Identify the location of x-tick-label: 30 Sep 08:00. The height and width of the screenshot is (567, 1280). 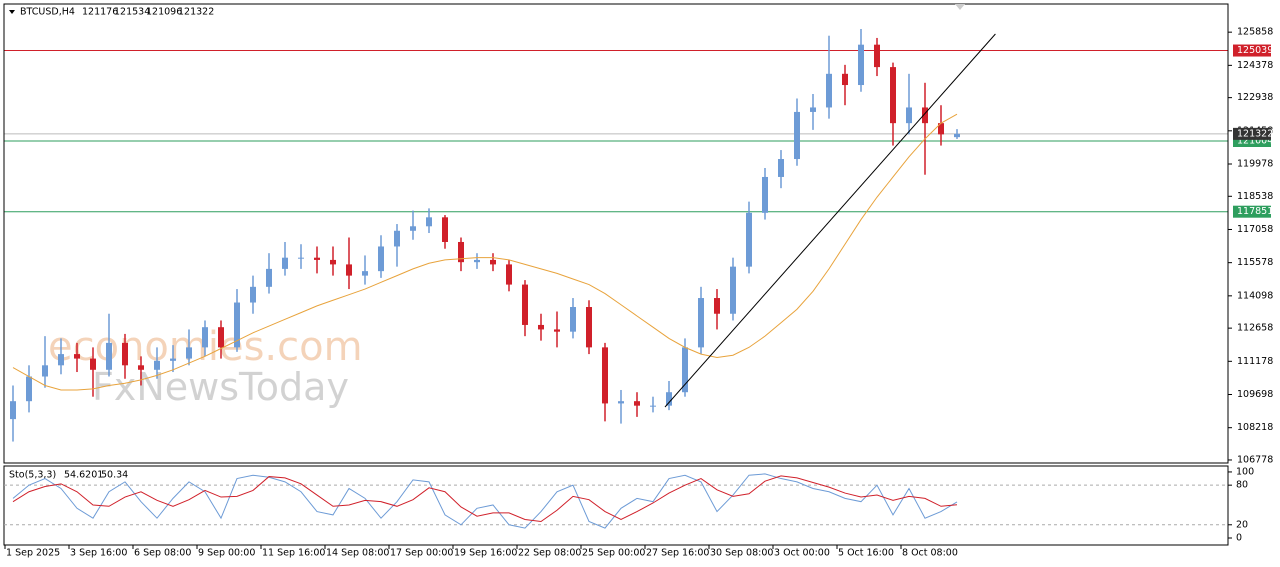
(741, 553).